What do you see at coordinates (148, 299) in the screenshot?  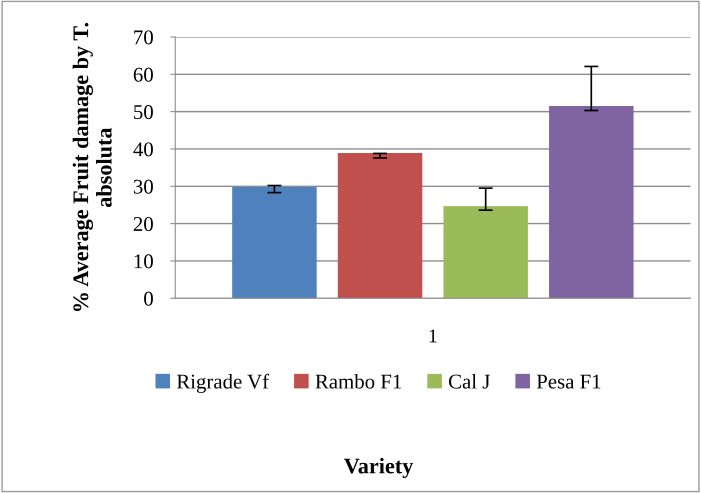 I see `y-tick-label: 0` at bounding box center [148, 299].